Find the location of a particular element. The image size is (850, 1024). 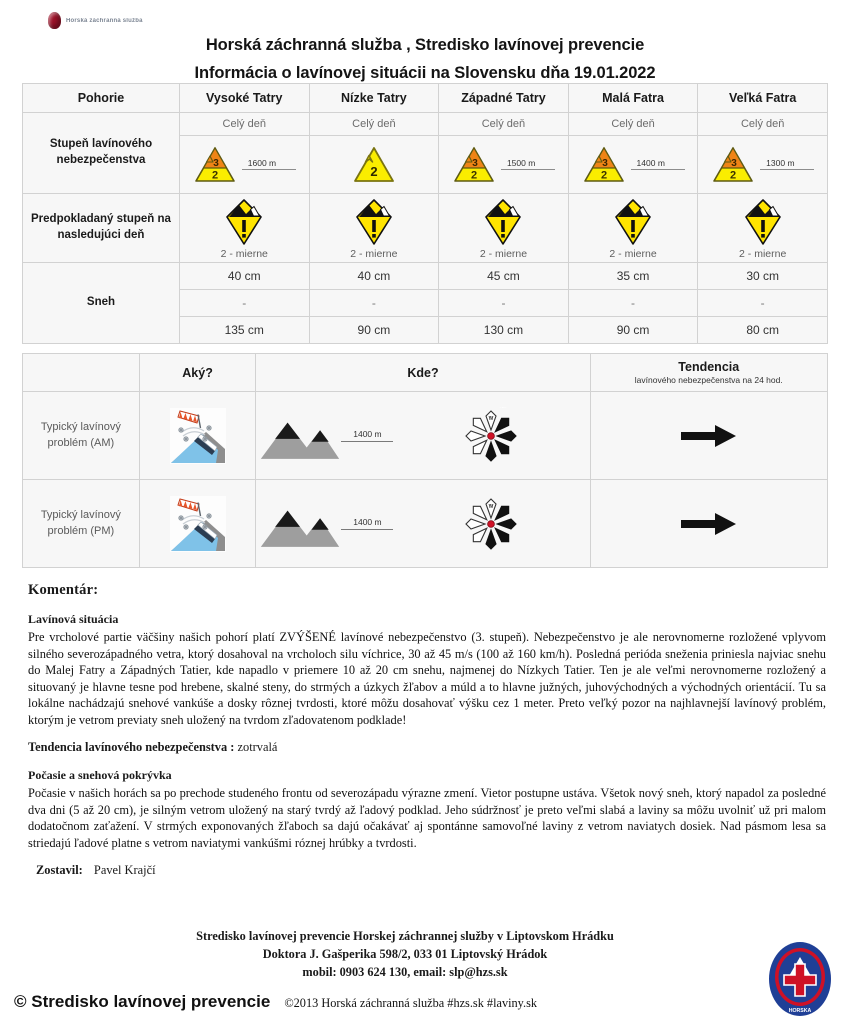

commentary-tendency-value: zotrvalá is located at coordinates (257, 747).